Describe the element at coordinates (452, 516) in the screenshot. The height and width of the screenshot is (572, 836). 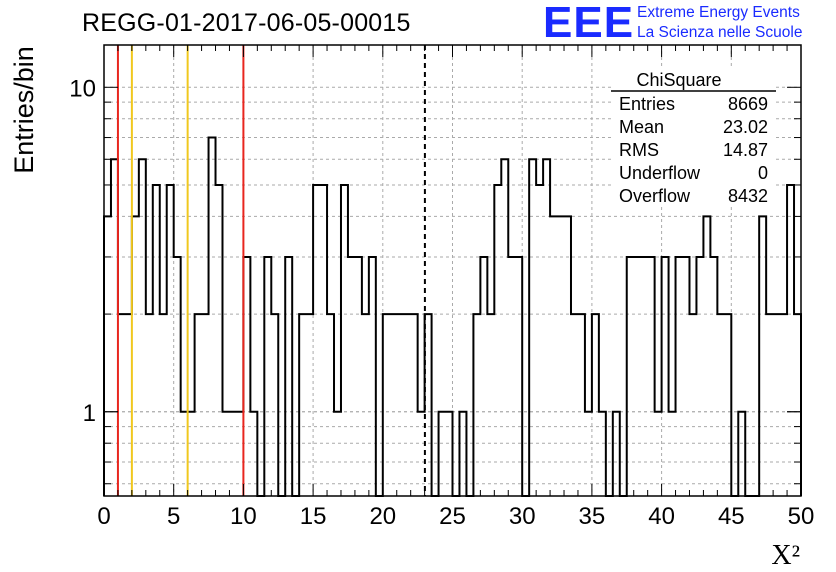
I see `x-tick-label: 25` at that location.